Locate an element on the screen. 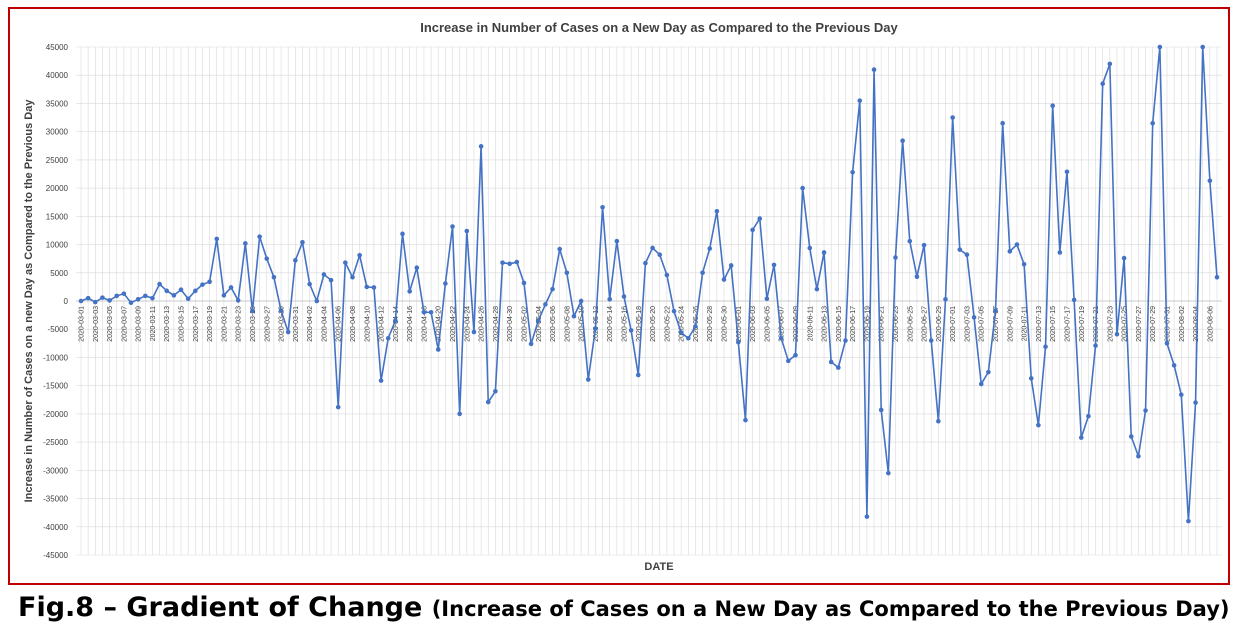  y-tick-label: 45000 is located at coordinates (57, 47).